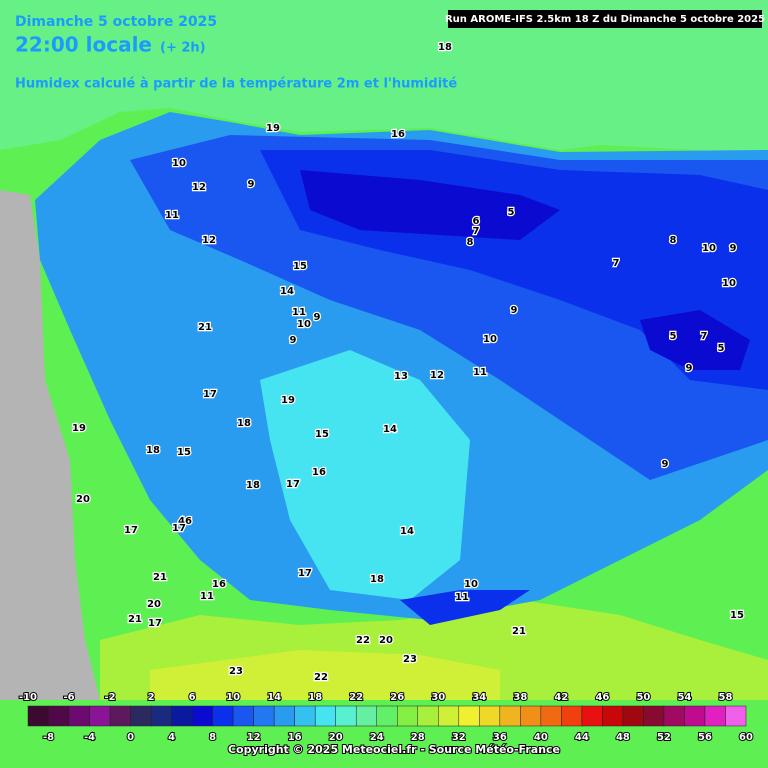 Image resolution: width=768 pixels, height=768 pixels. I want to click on colorbar-tick-label: 24, so click(377, 737).